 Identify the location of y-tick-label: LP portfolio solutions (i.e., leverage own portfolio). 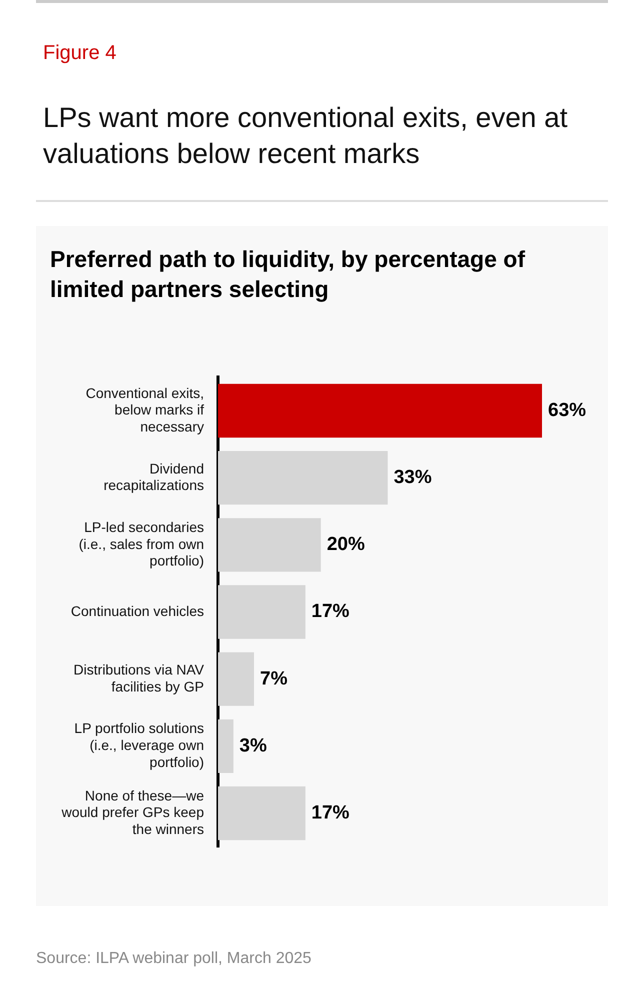
(139, 745).